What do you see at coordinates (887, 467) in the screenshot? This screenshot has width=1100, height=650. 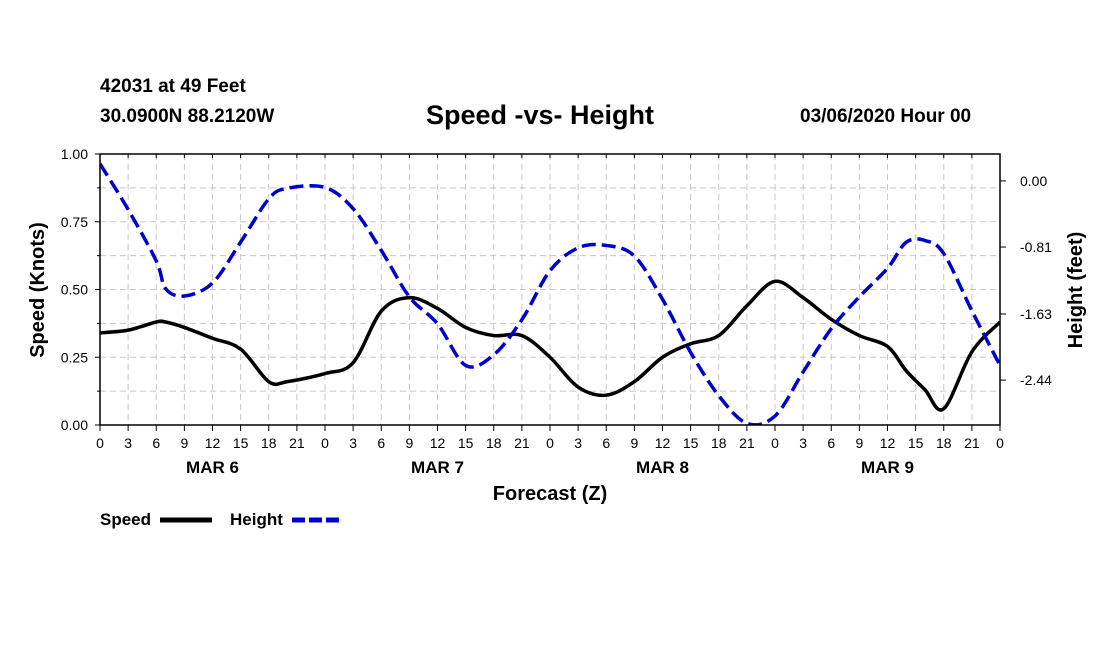 I see `day-label: MAR 9` at bounding box center [887, 467].